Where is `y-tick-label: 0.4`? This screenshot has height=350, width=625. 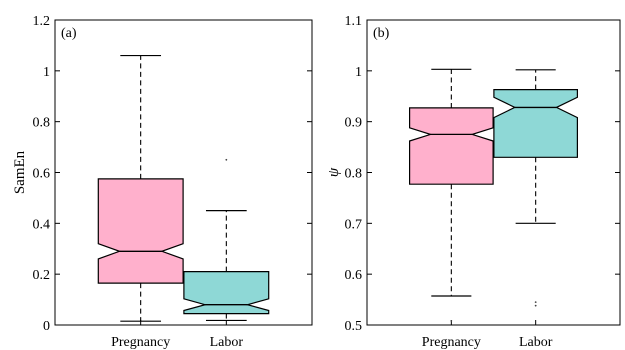 y-tick-label: 0.4 is located at coordinates (42, 224).